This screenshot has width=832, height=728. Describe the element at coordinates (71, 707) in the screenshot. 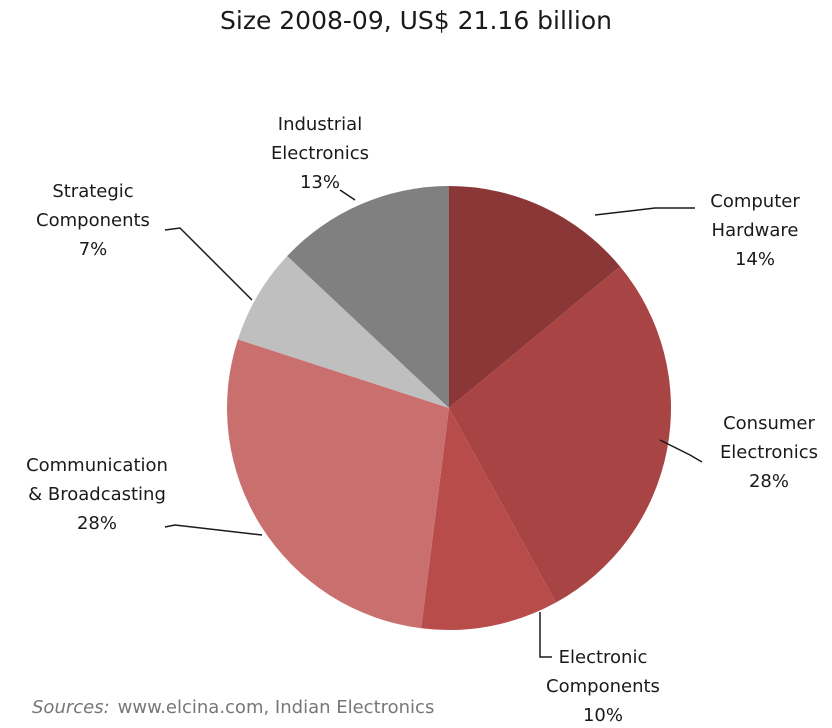

I see `source-label: Sources:` at that location.